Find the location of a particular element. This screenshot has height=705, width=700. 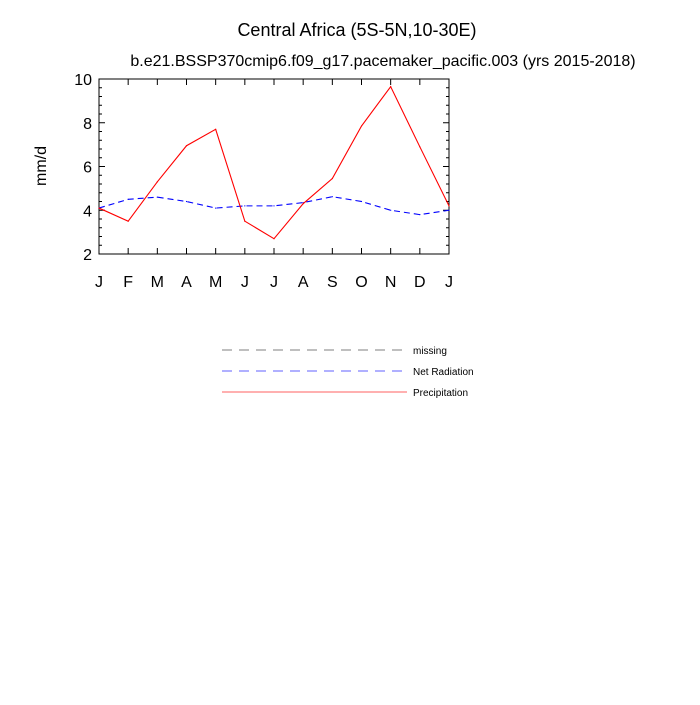

x-tick-label: S is located at coordinates (332, 282).